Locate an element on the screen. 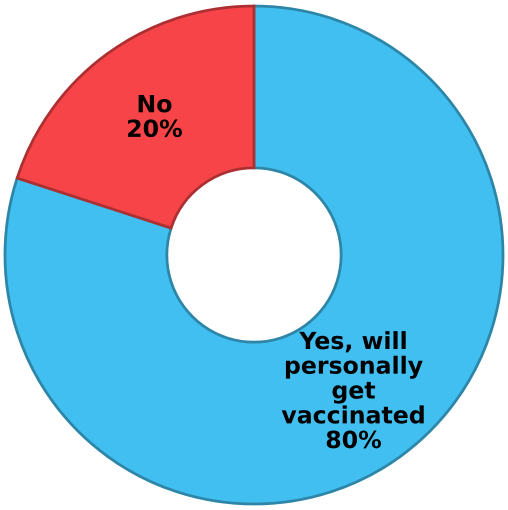 This screenshot has width=508, height=510. slice-label: Yes, will personally get vaccinated is located at coordinates (353, 377).